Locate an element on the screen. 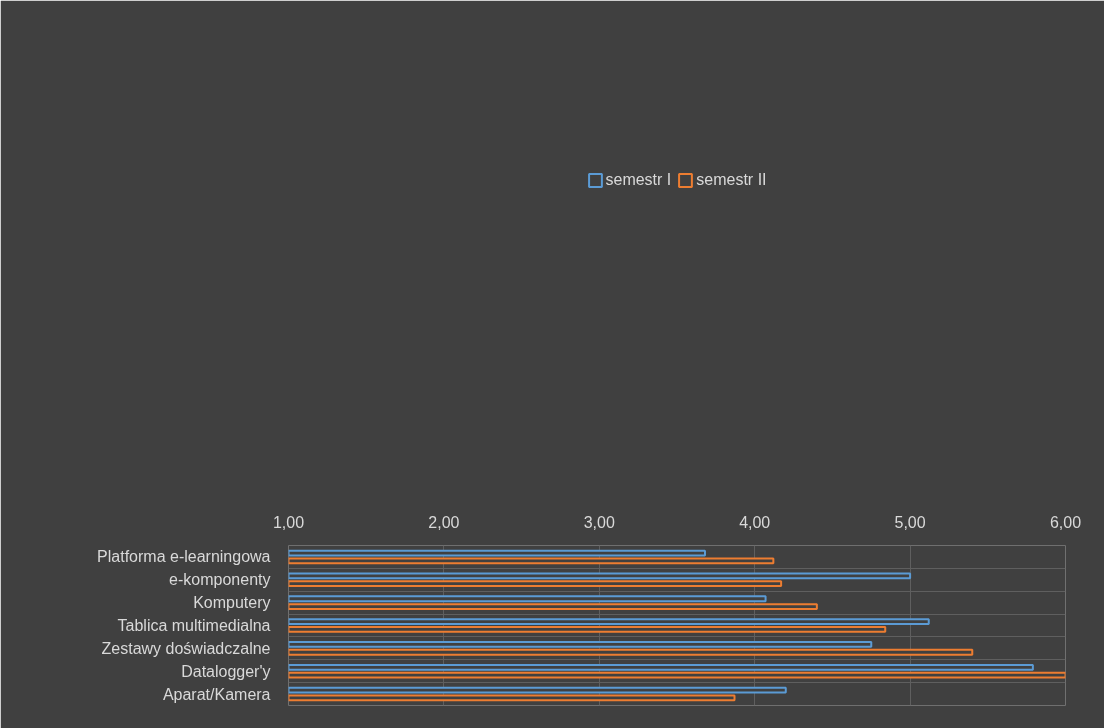 The image size is (1104, 728). y-tick-label: Platforma e-learningowa is located at coordinates (184, 557).